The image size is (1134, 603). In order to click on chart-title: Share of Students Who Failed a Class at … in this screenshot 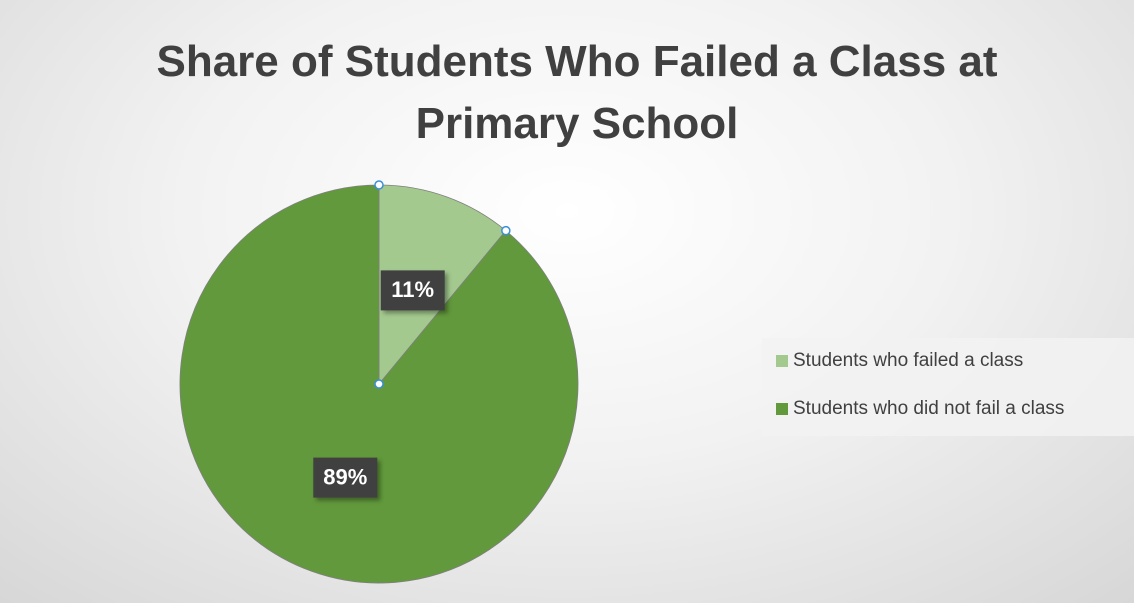, I will do `click(577, 92)`.